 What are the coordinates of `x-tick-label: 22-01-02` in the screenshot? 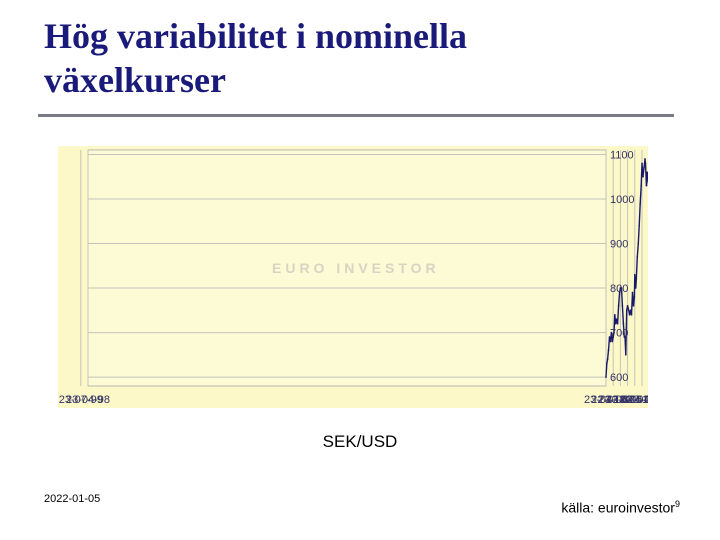 It's located at (634, 400).